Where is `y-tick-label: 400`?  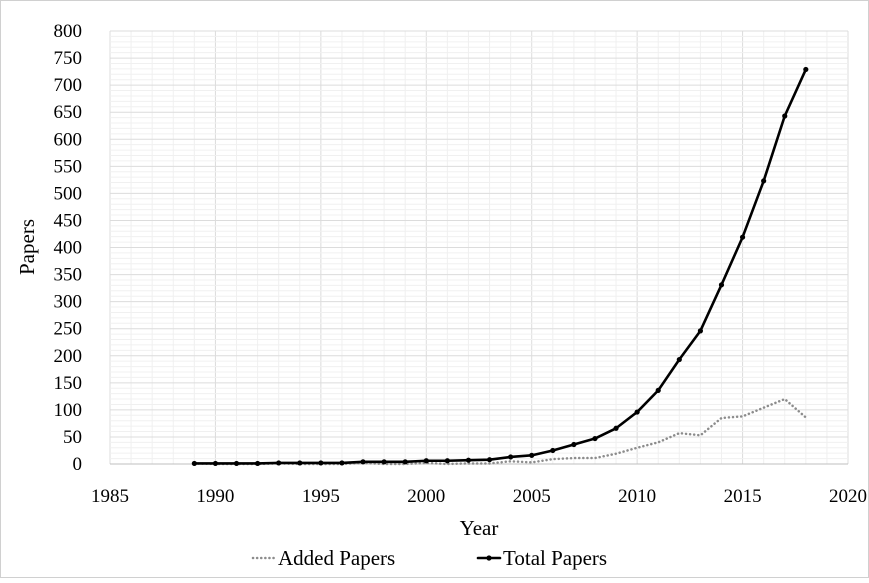 y-tick-label: 400 is located at coordinates (68, 248).